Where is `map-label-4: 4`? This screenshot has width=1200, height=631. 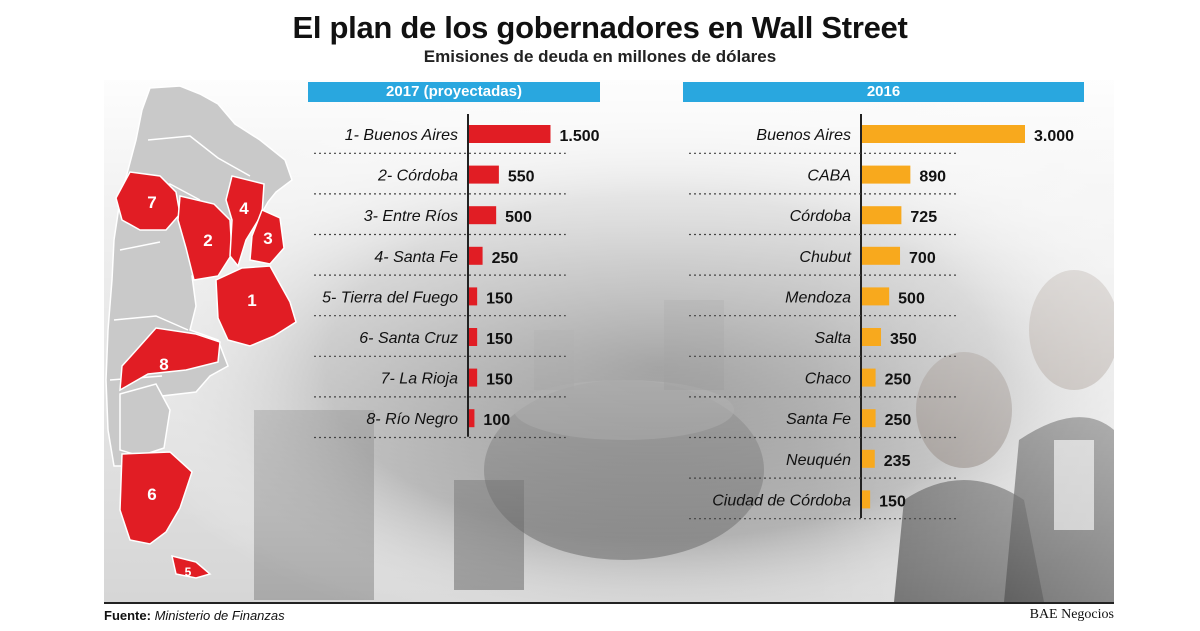 map-label-4: 4 is located at coordinates (244, 208).